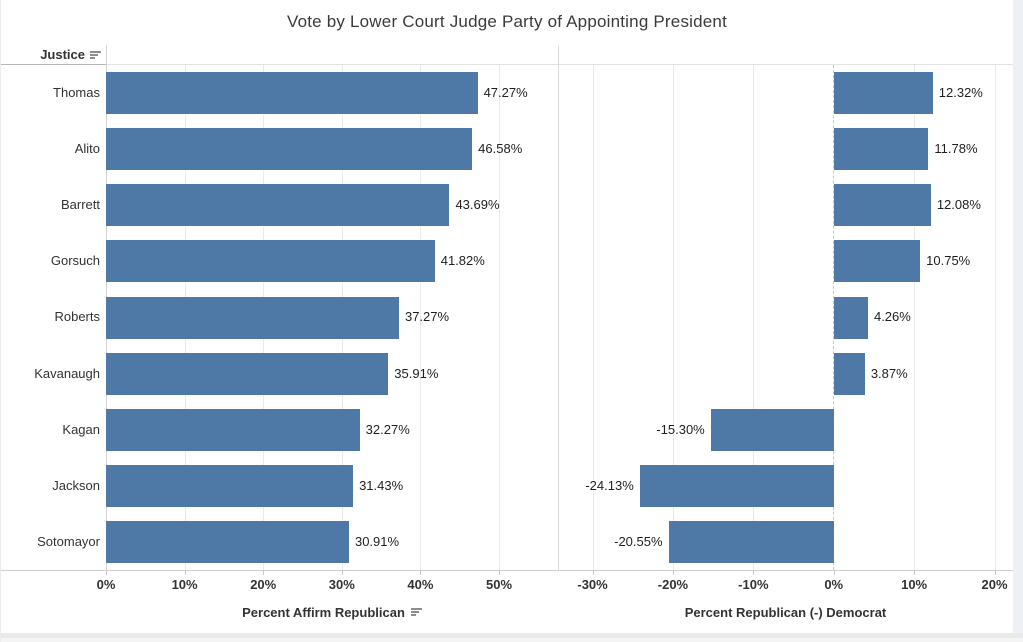 The width and height of the screenshot is (1023, 642). I want to click on axis-title-percent-affirm-republican: Percent Affirm Republican, so click(332, 612).